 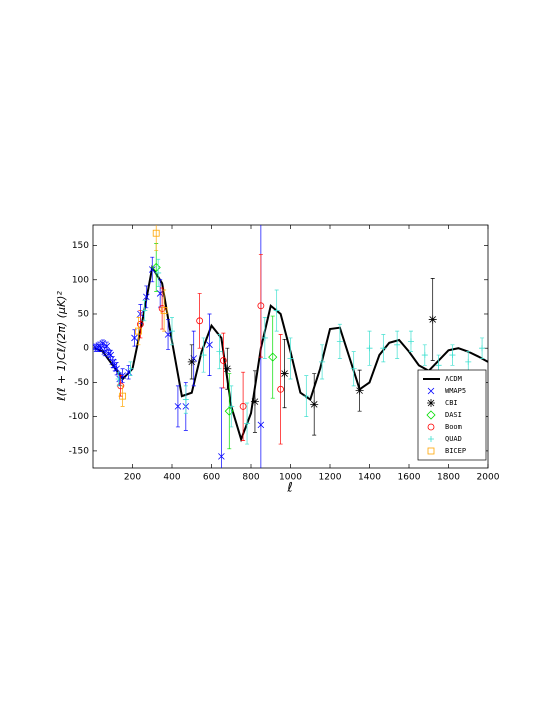 What do you see at coordinates (80, 246) in the screenshot?
I see `y-tick-label: 150` at bounding box center [80, 246].